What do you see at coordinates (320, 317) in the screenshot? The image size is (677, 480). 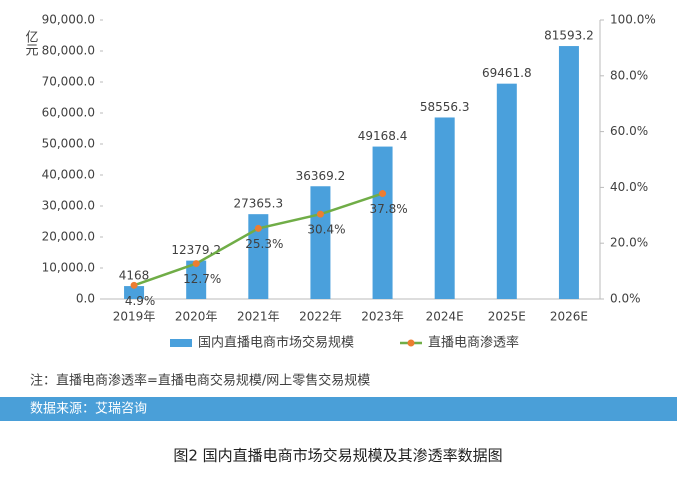 I see `x-tick-label: 2022年` at bounding box center [320, 317].